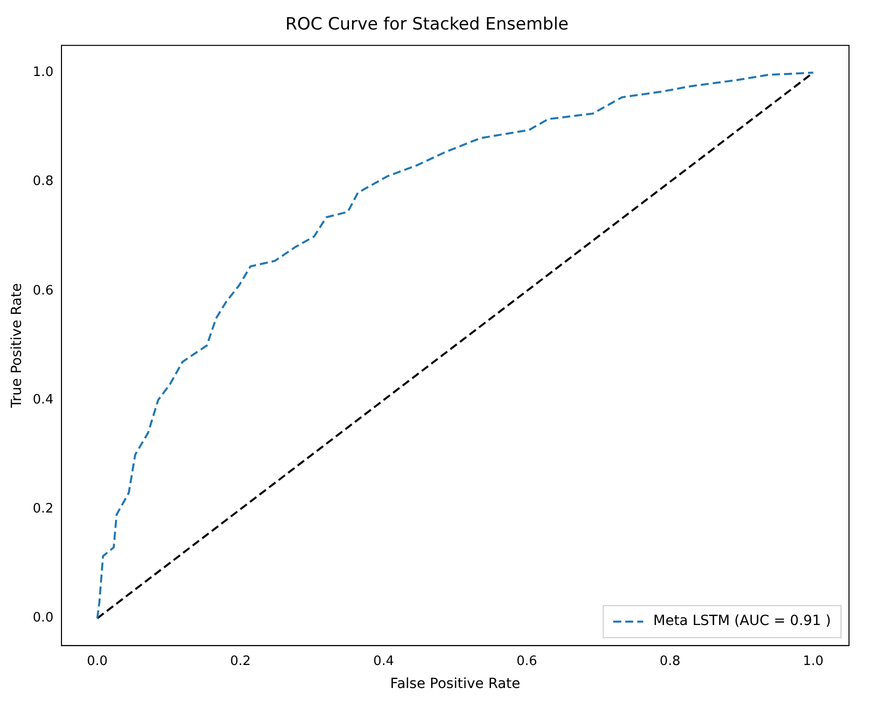  What do you see at coordinates (43, 400) in the screenshot?
I see `y-tick-label: 0.4` at bounding box center [43, 400].